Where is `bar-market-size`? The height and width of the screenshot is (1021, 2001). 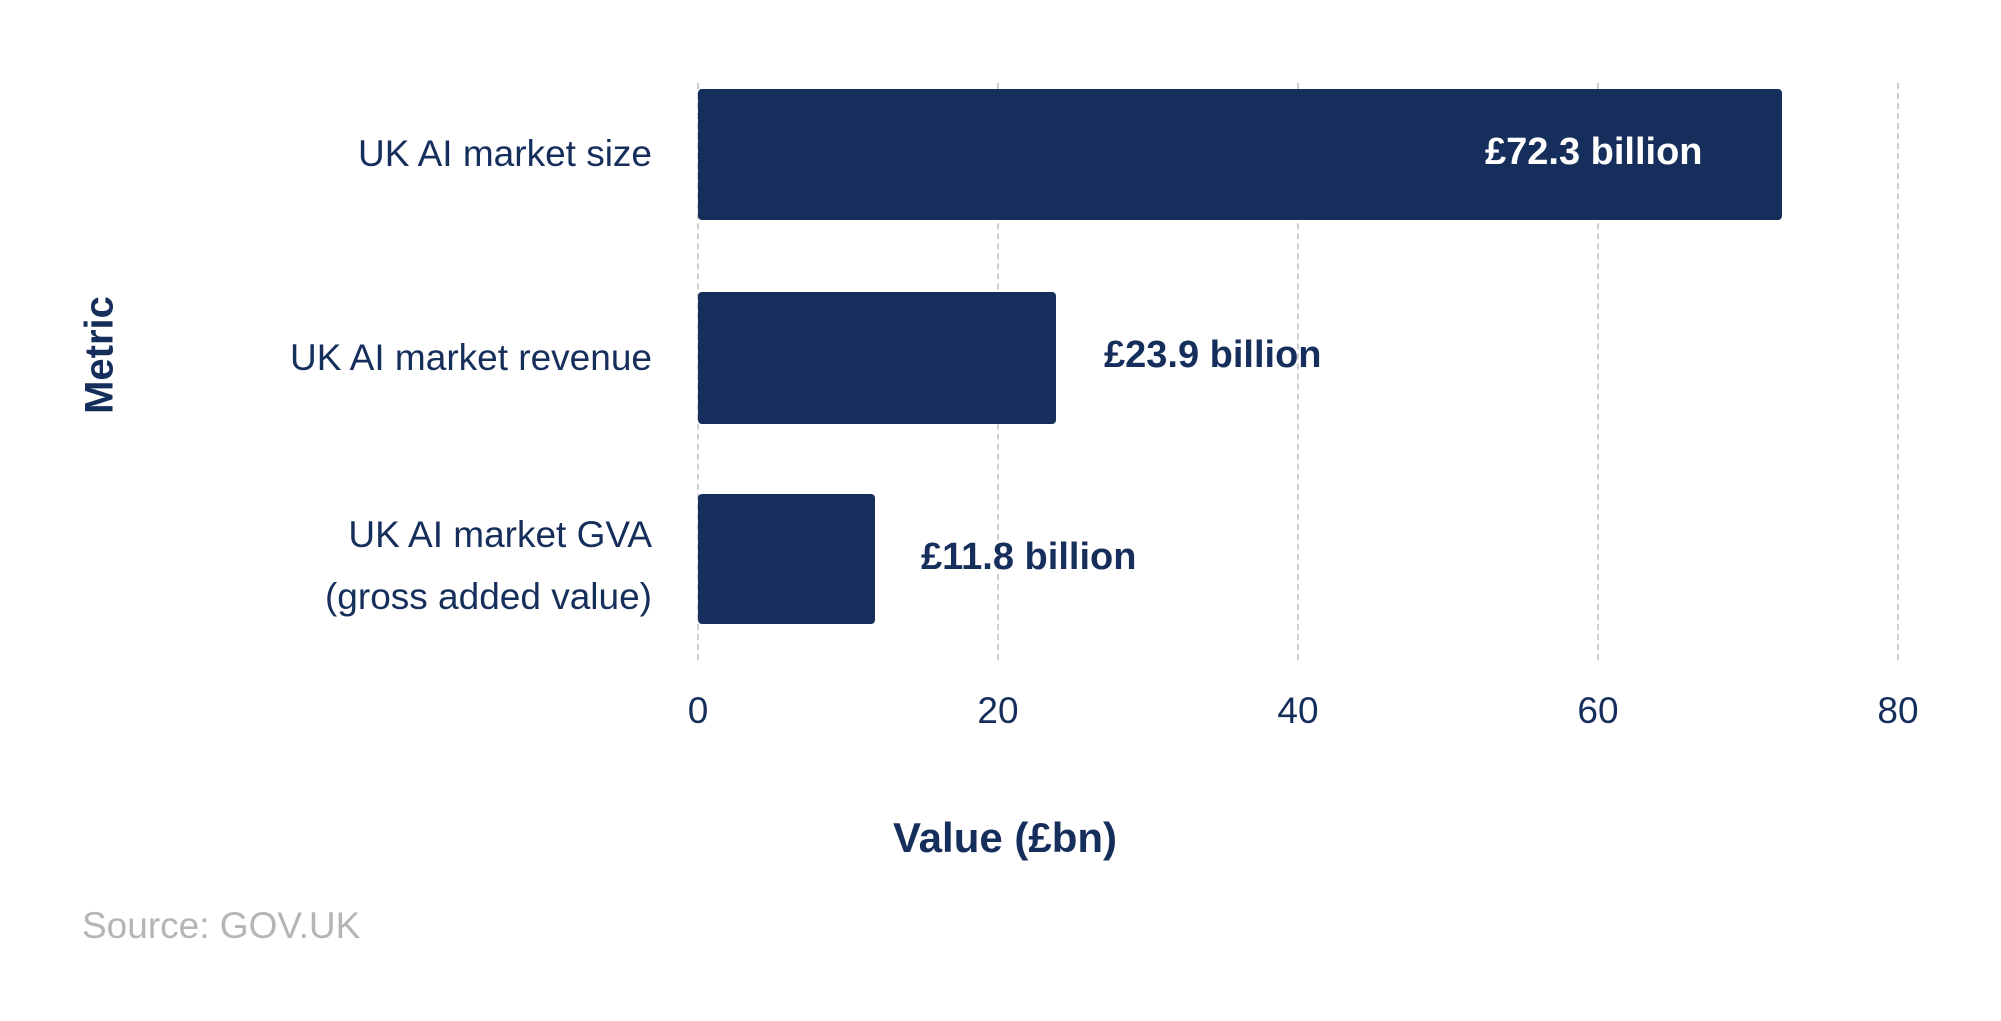 bar-market-size is located at coordinates (1240, 154).